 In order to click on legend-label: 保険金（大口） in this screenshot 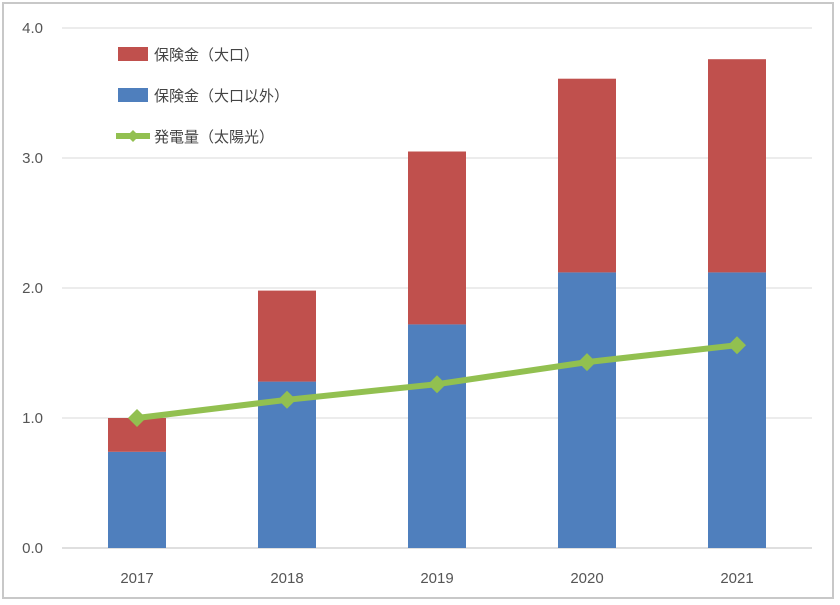, I will do `click(206, 55)`.